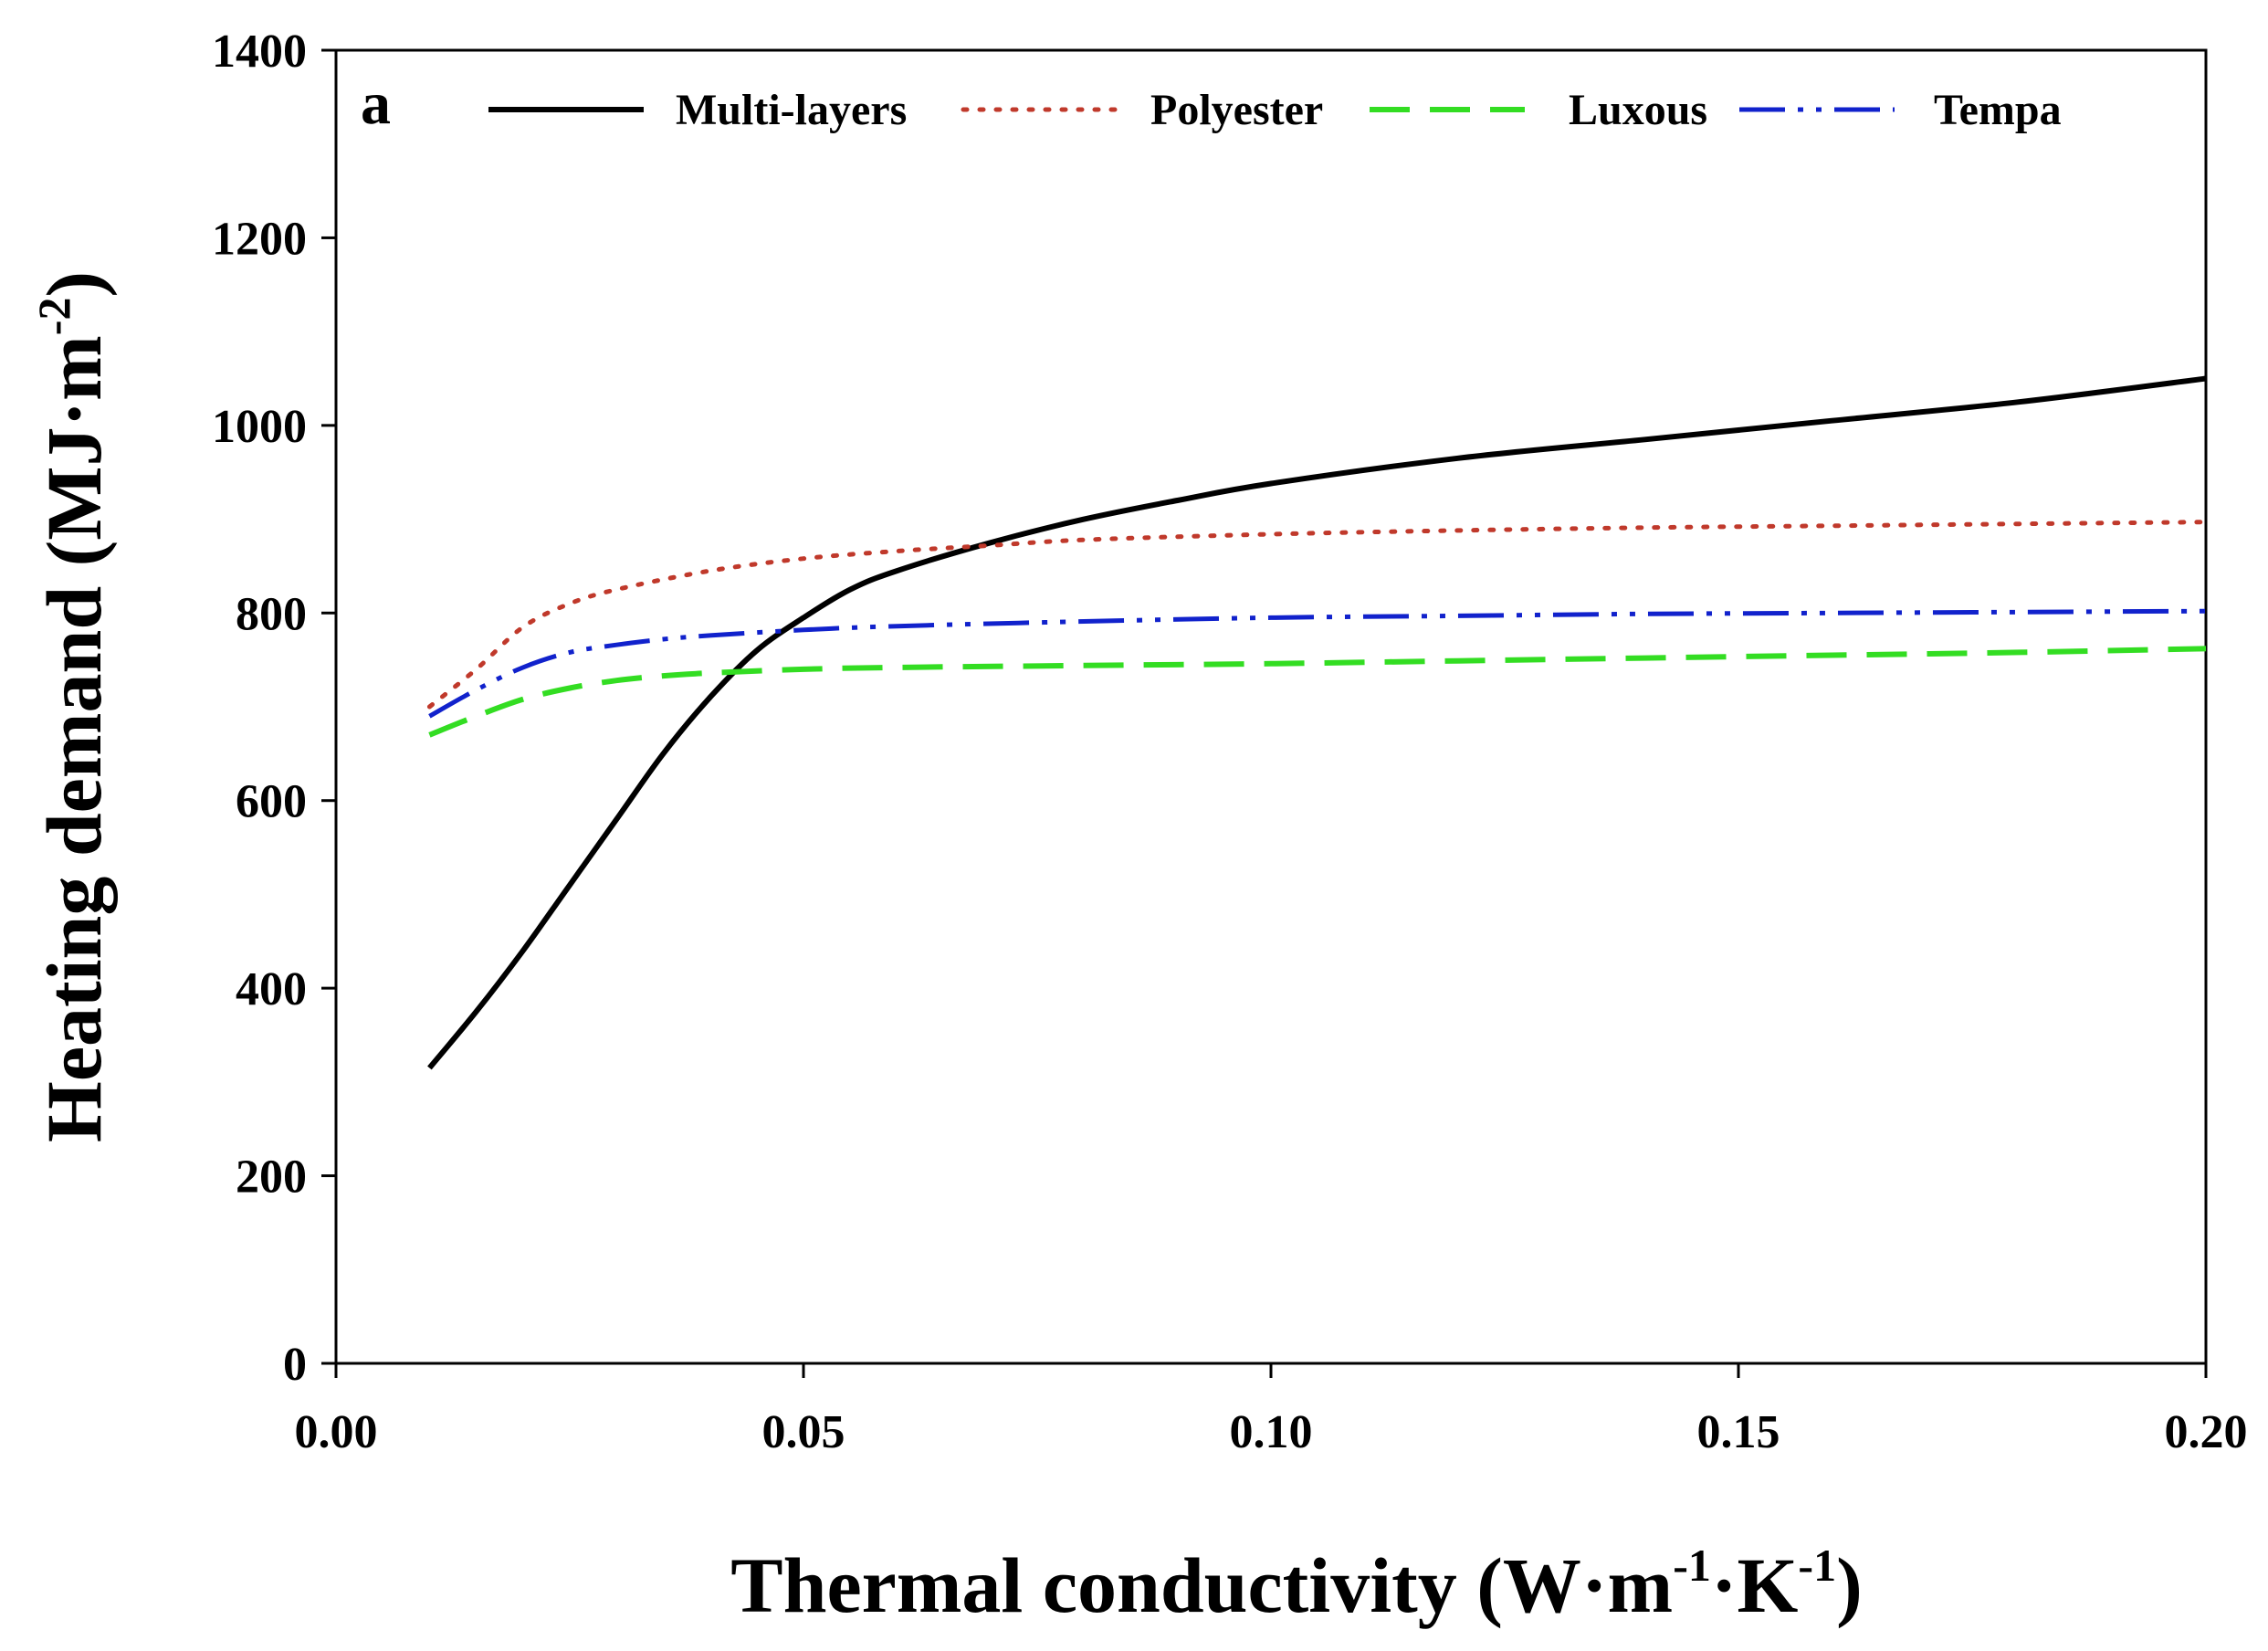  What do you see at coordinates (271, 1177) in the screenshot?
I see `y-tick-label: 200` at bounding box center [271, 1177].